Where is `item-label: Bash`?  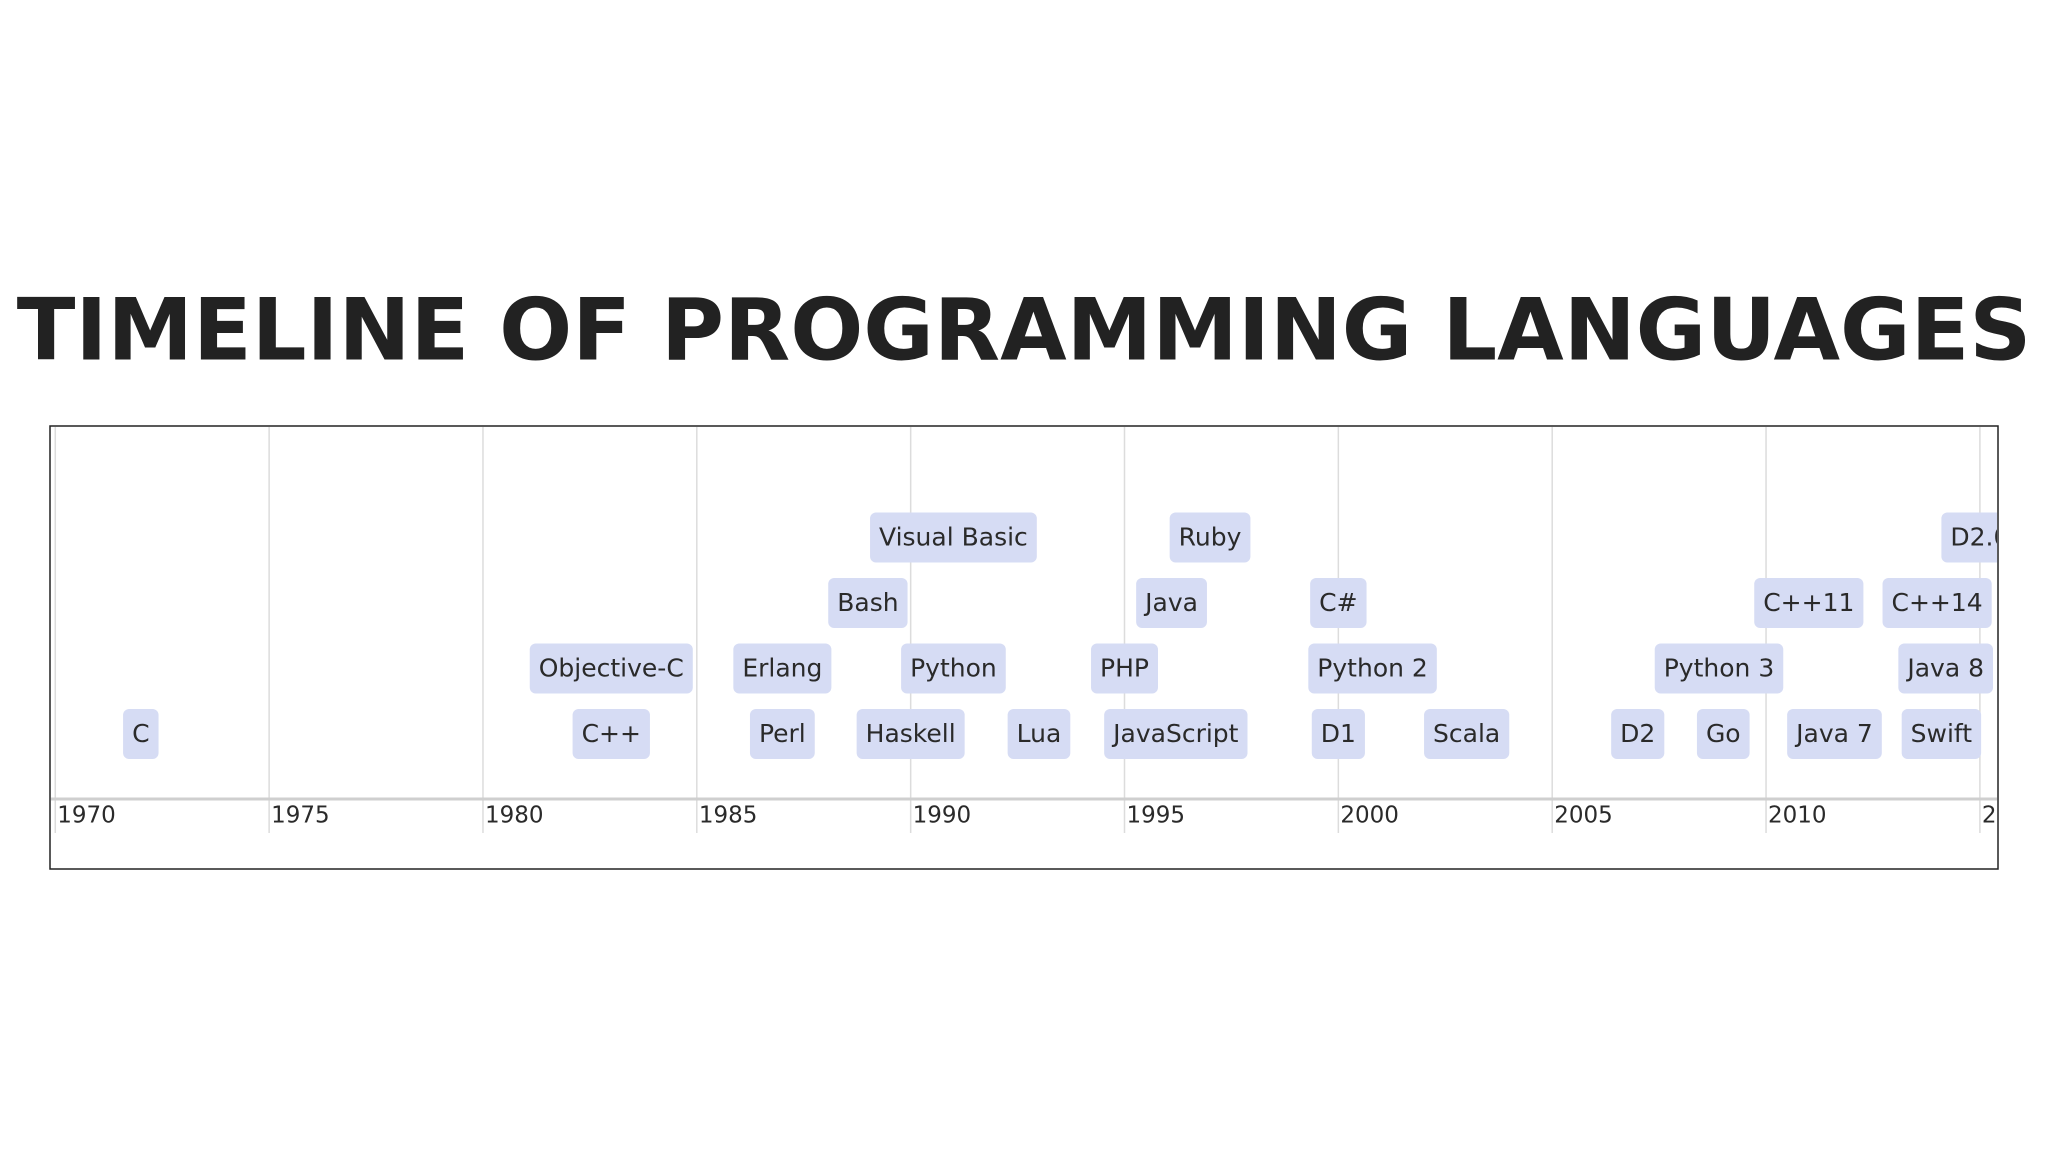 item-label: Bash is located at coordinates (867, 602).